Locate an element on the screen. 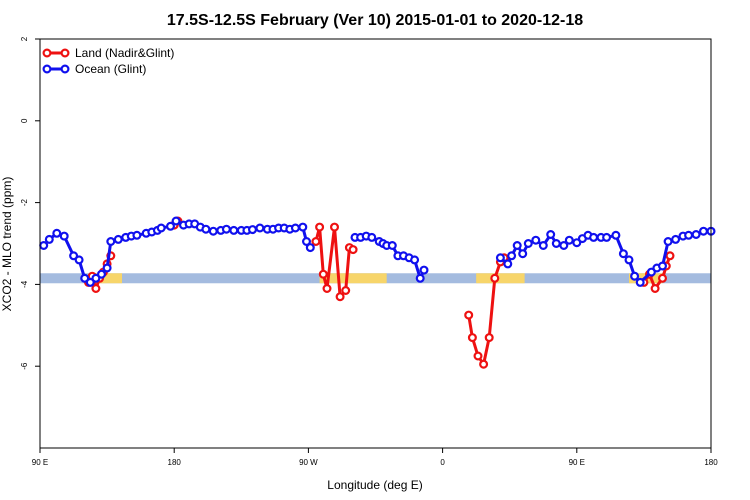 This screenshot has width=750, height=500. x-tick-label-5: 180 is located at coordinates (711, 462).